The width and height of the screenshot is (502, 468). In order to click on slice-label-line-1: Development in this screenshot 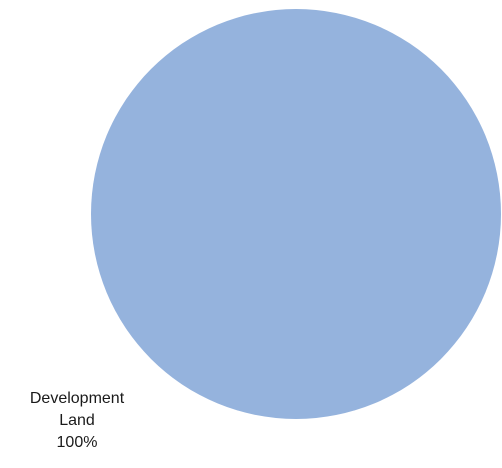, I will do `click(77, 398)`.